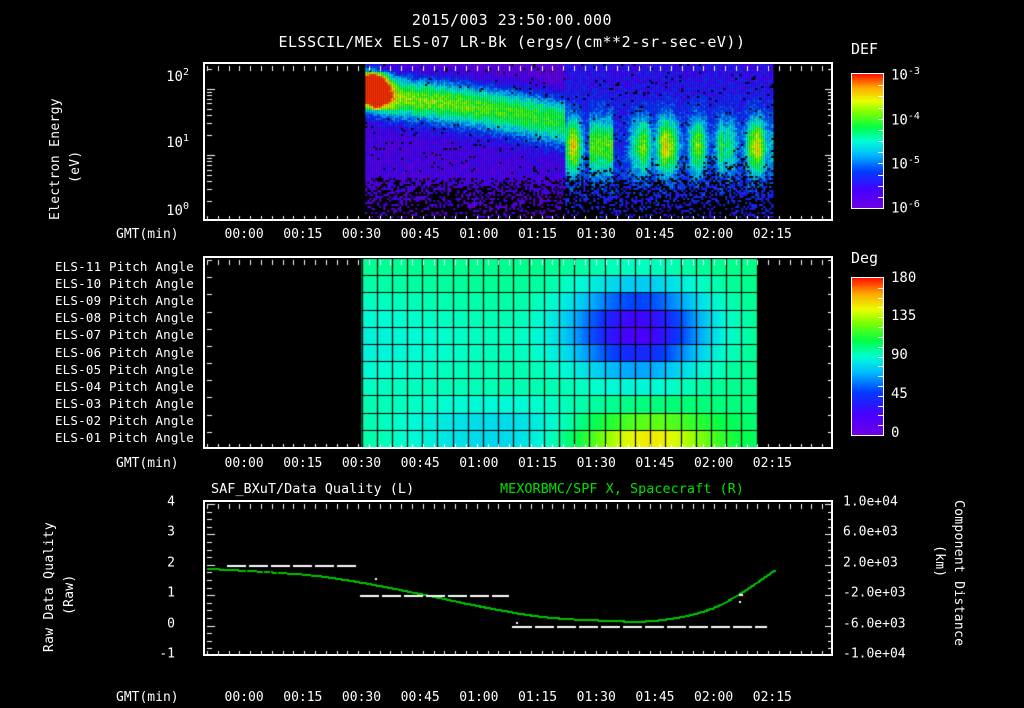 This screenshot has width=1024, height=708. What do you see at coordinates (124, 352) in the screenshot?
I see `pitch-angle-row-label: ELS-06 Pitch Angle` at bounding box center [124, 352].